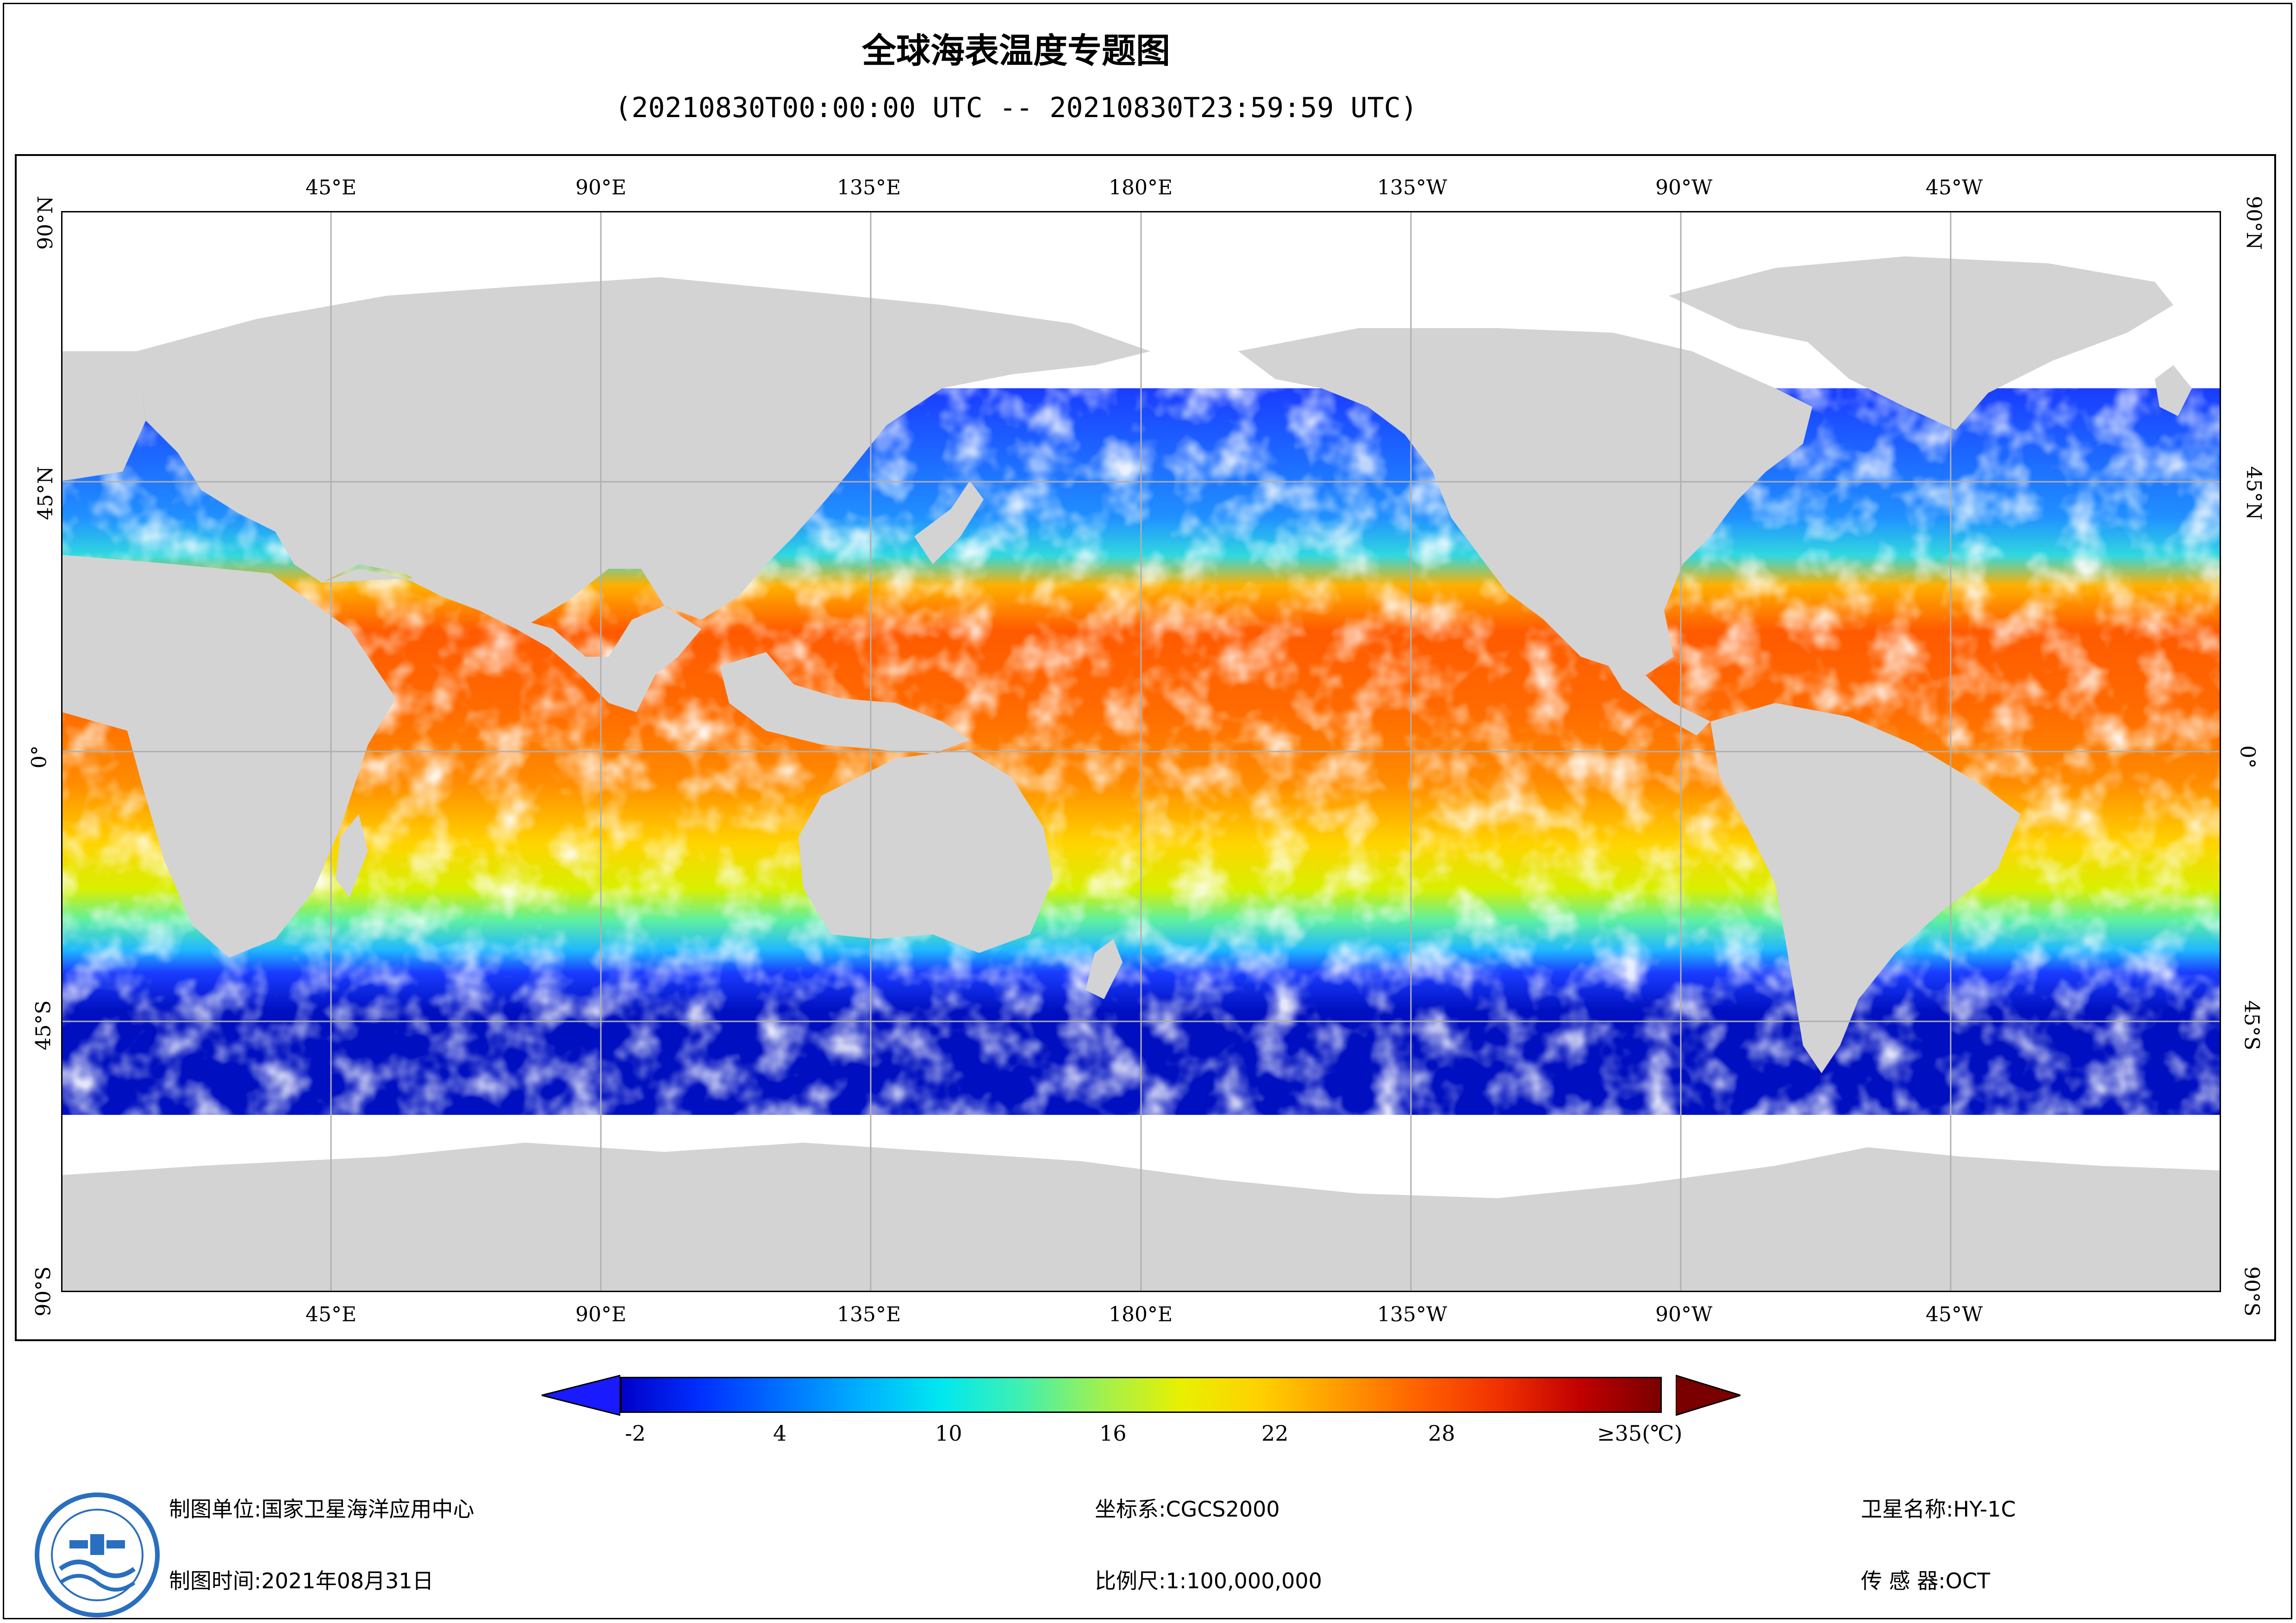 The width and height of the screenshot is (2296, 1623). Describe the element at coordinates (104, 416) in the screenshot. I see `land-europe` at that location.